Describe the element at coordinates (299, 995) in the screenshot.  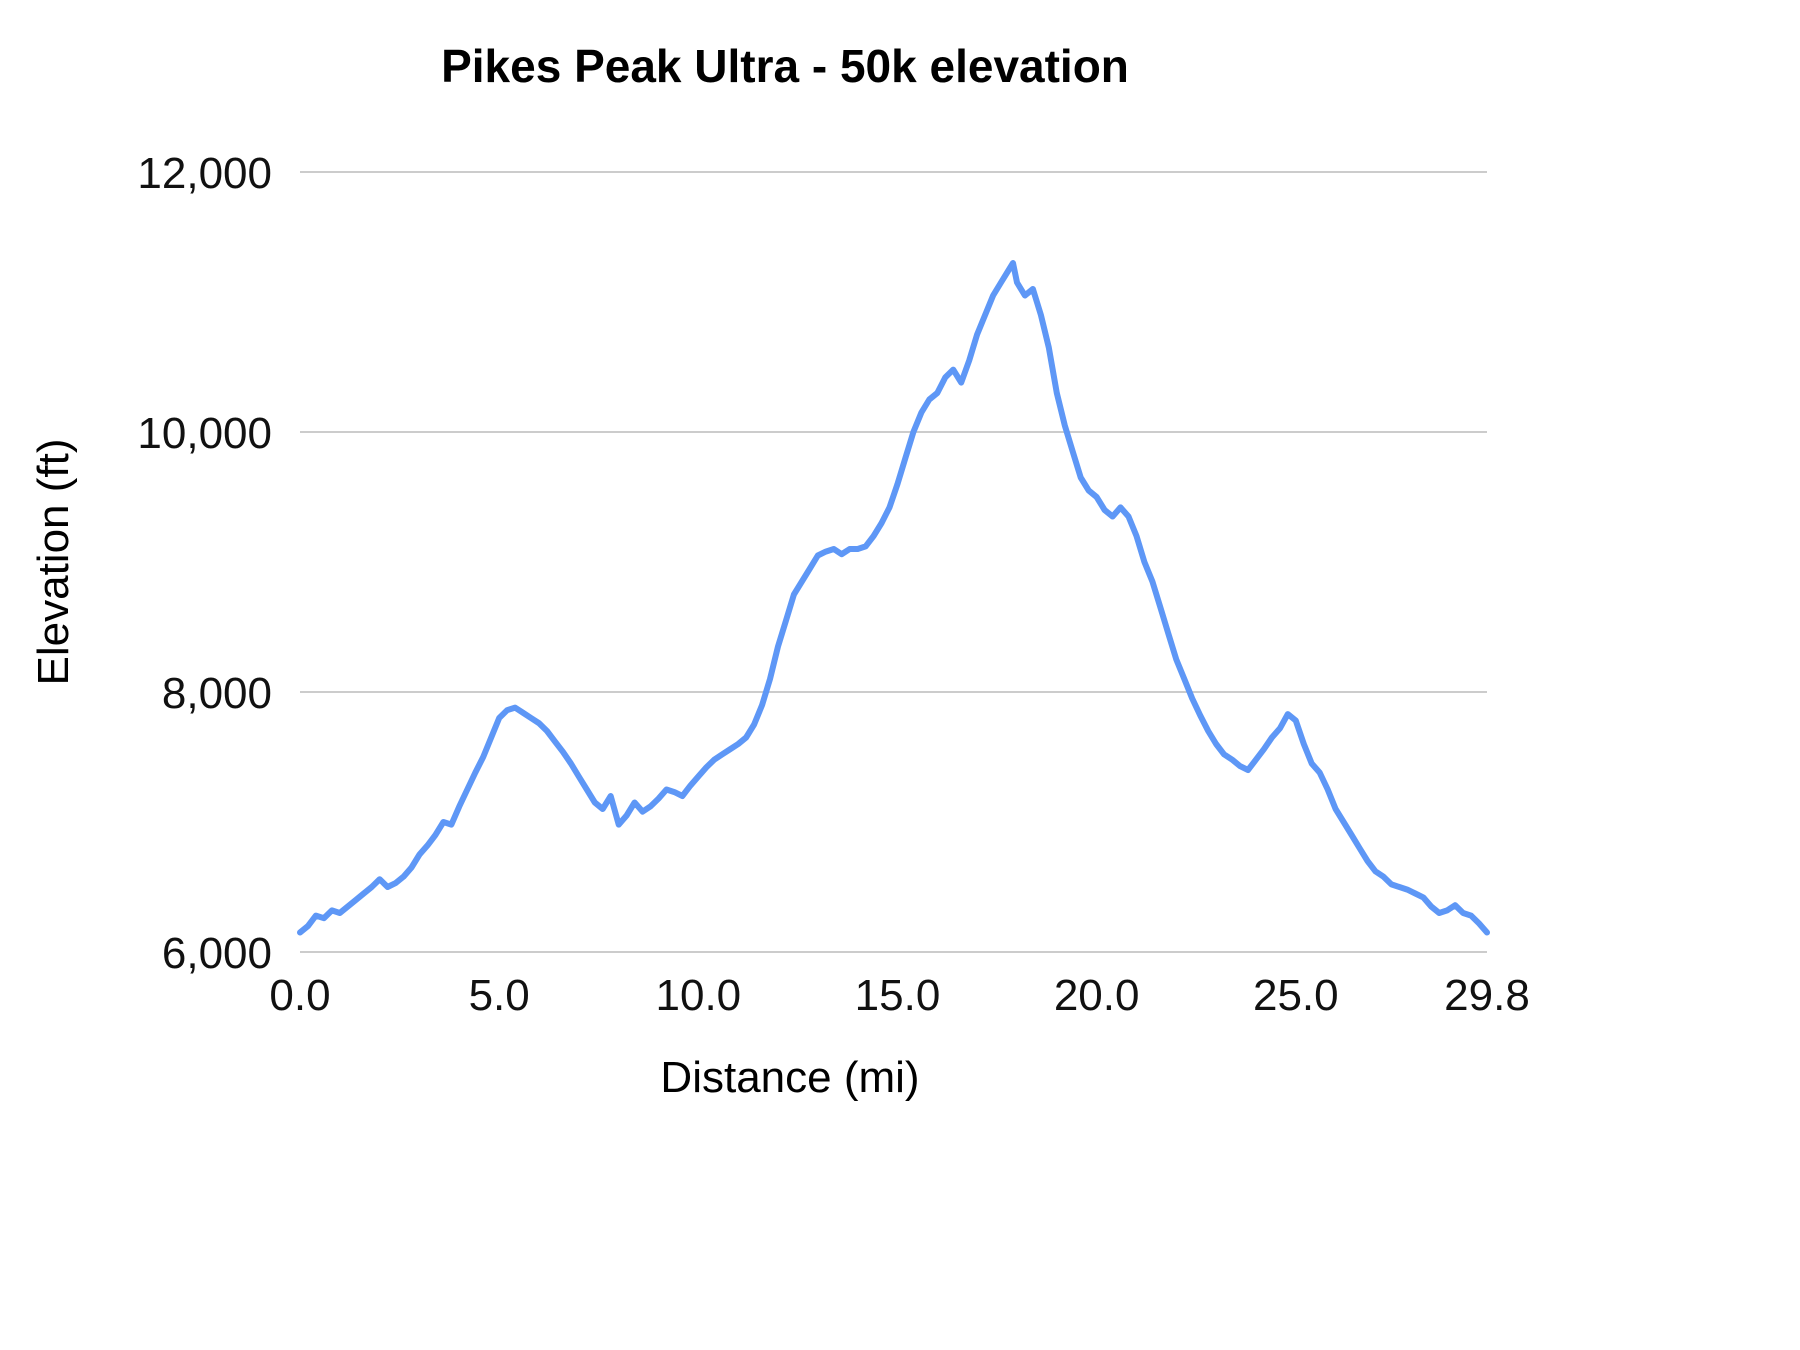
I see `x-tick-label: 0.0` at that location.